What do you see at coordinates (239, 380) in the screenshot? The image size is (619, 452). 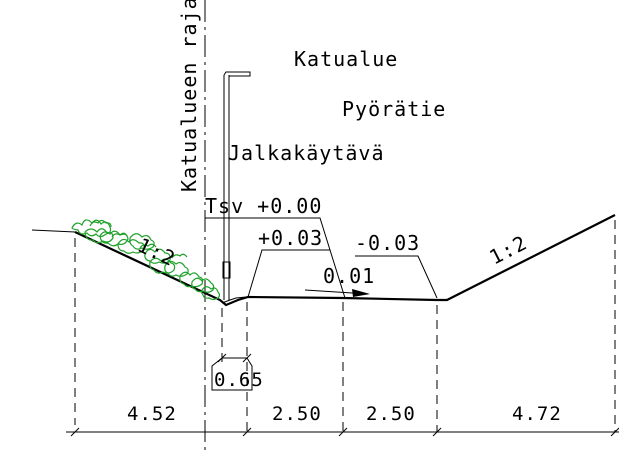 I see `dimension-d-small: 0.65` at bounding box center [239, 380].